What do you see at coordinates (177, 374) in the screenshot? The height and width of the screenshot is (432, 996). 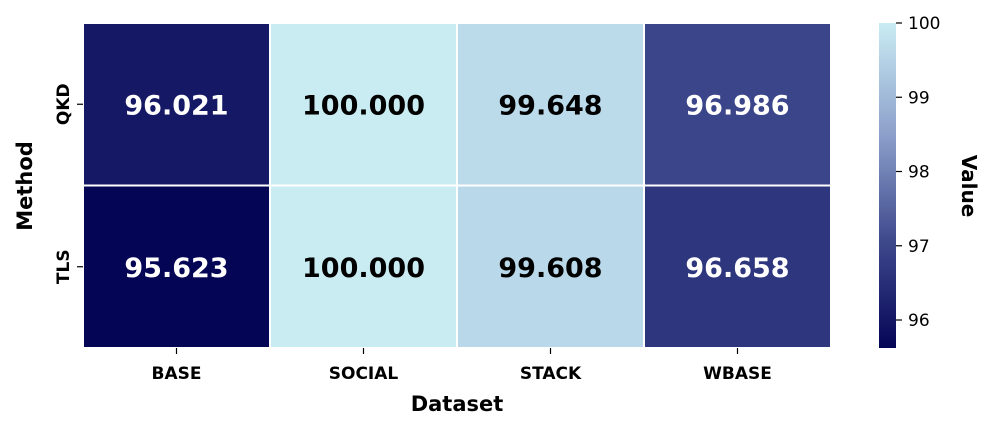 I see `x-tick-label: BASE` at bounding box center [177, 374].